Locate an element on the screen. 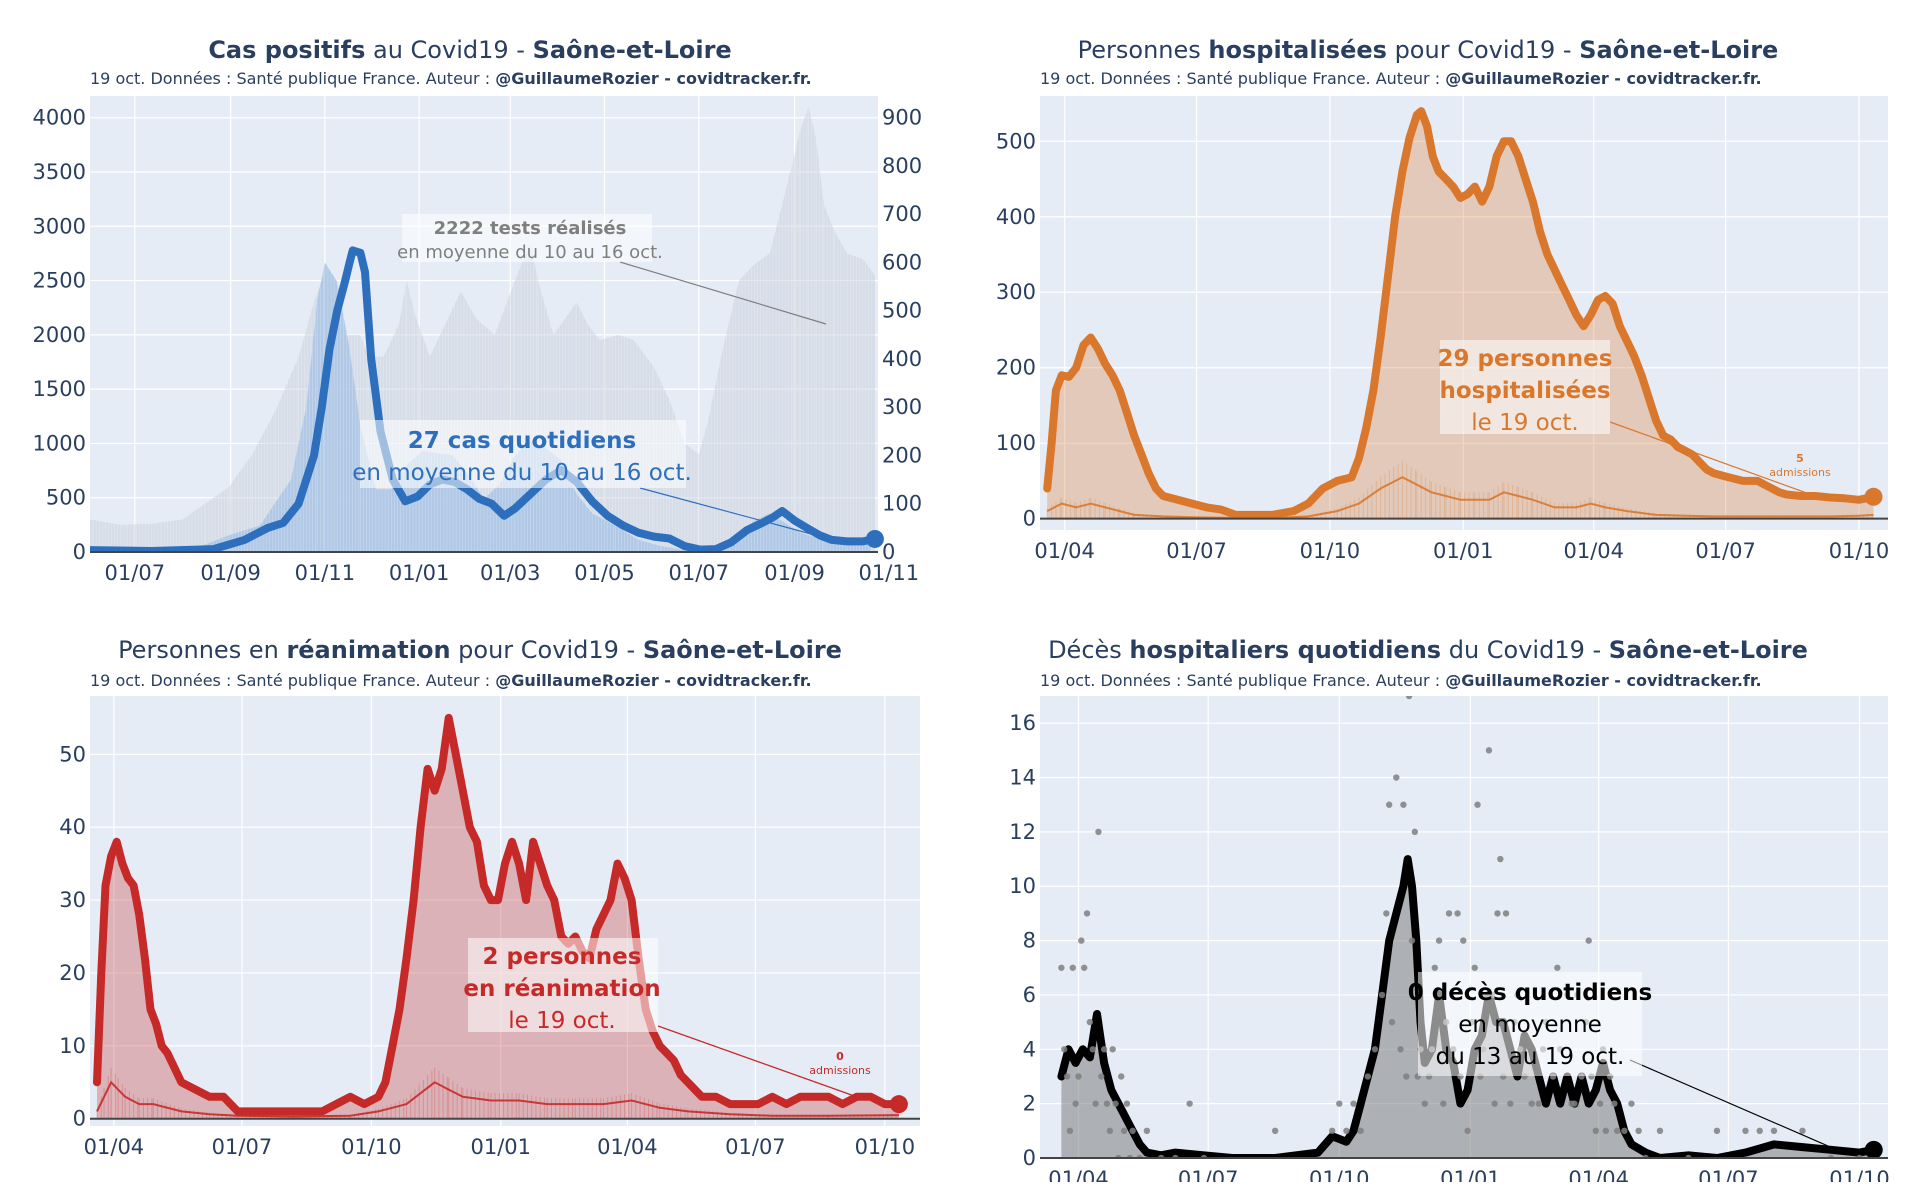 Image resolution: width=1919 pixels, height=1186 pixels. y-axis: 0 2 4 6 8 10 12 14 16 is located at coordinates (1022, 940).